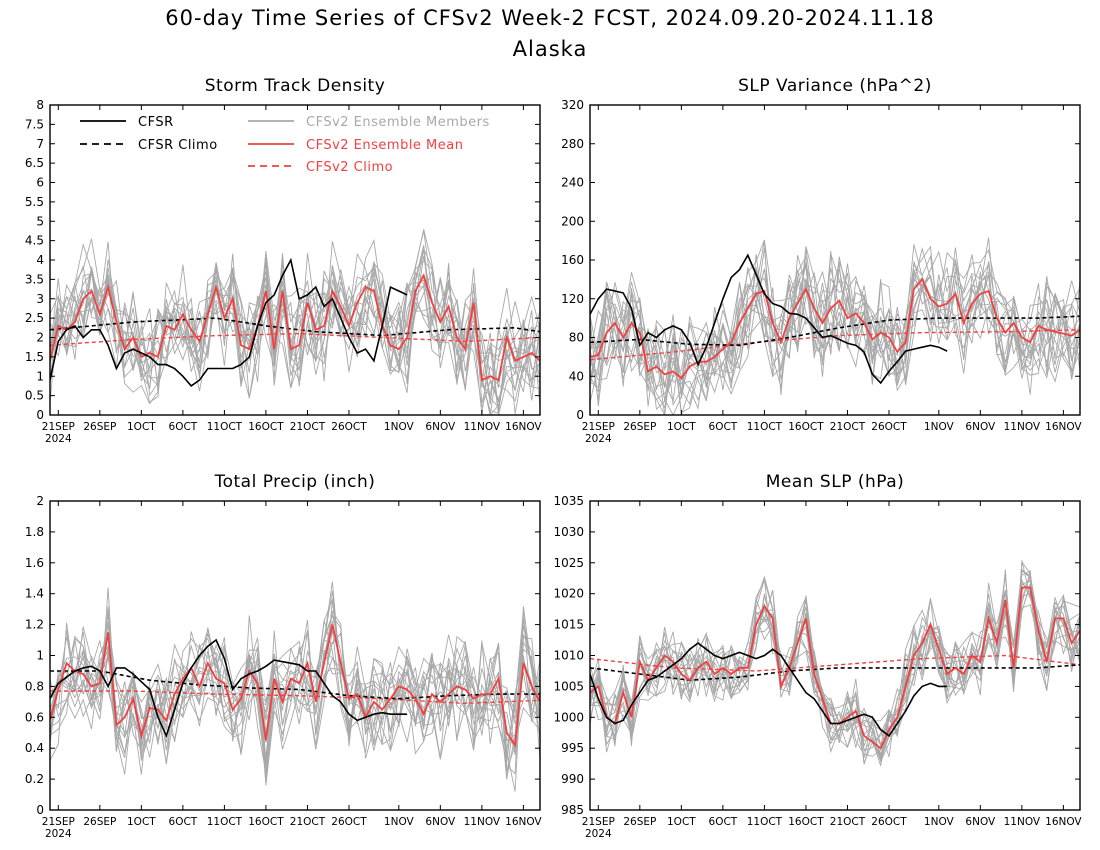  What do you see at coordinates (568, 717) in the screenshot?
I see `y-tick-label: 1000` at bounding box center [568, 717].